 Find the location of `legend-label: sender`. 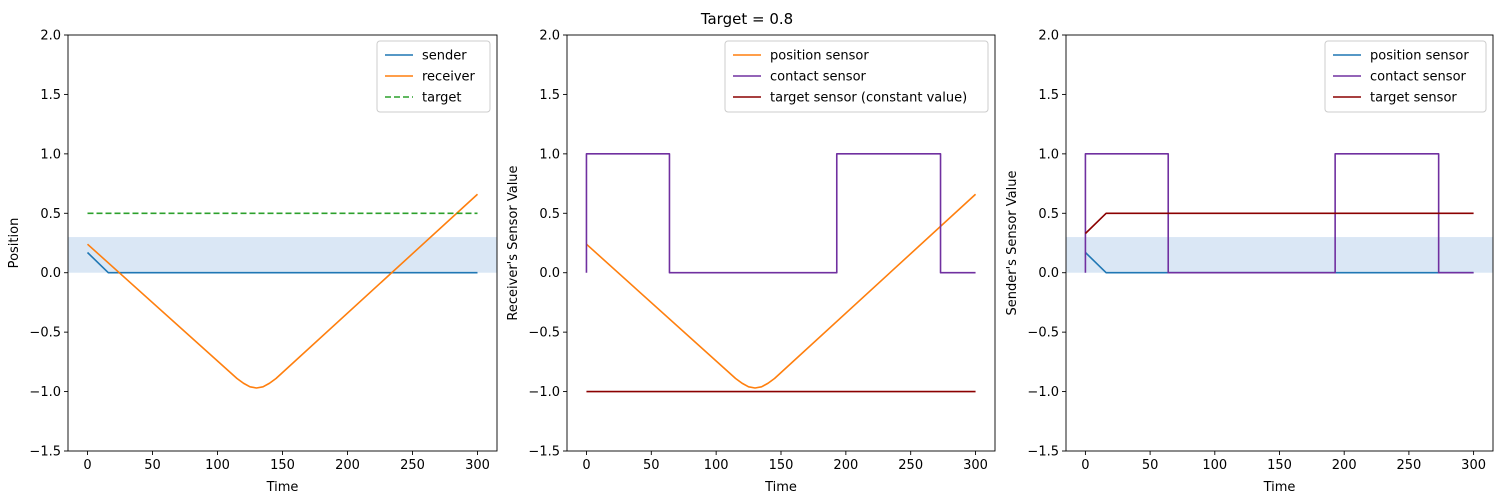

legend-label: sender is located at coordinates (444, 56).